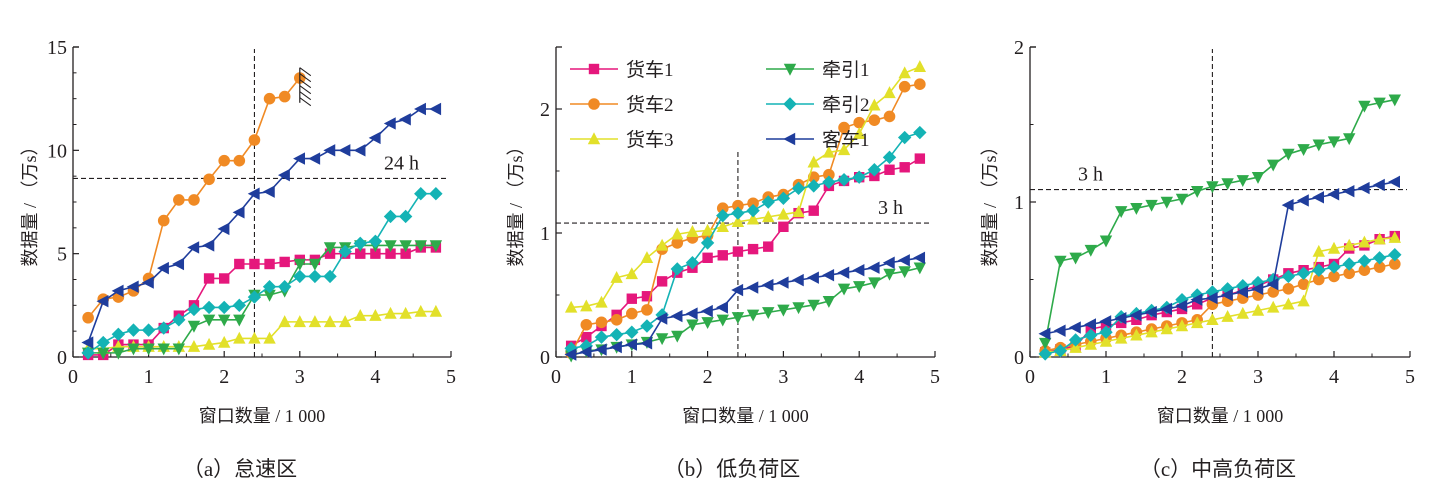  I want to click on y-tick-label: 5, so click(62, 255).